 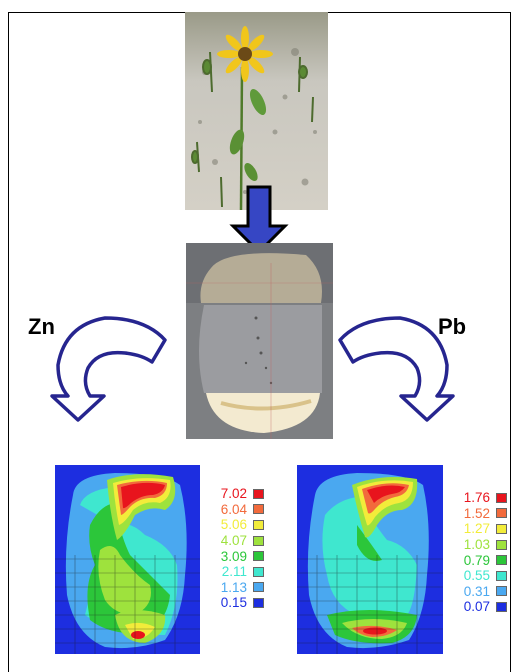 I want to click on legend-value: 0.55, so click(x=476, y=576).